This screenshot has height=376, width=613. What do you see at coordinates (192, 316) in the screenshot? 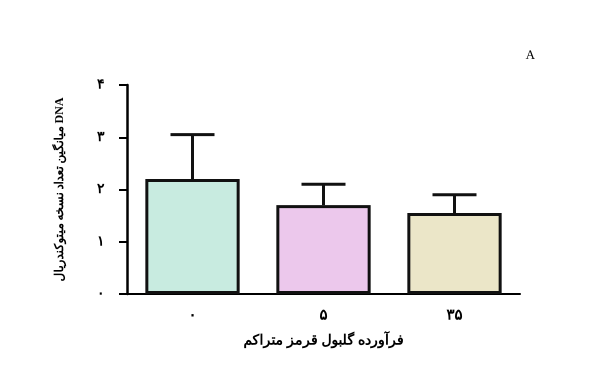
I see `x-tick-label: ۰` at bounding box center [192, 316].